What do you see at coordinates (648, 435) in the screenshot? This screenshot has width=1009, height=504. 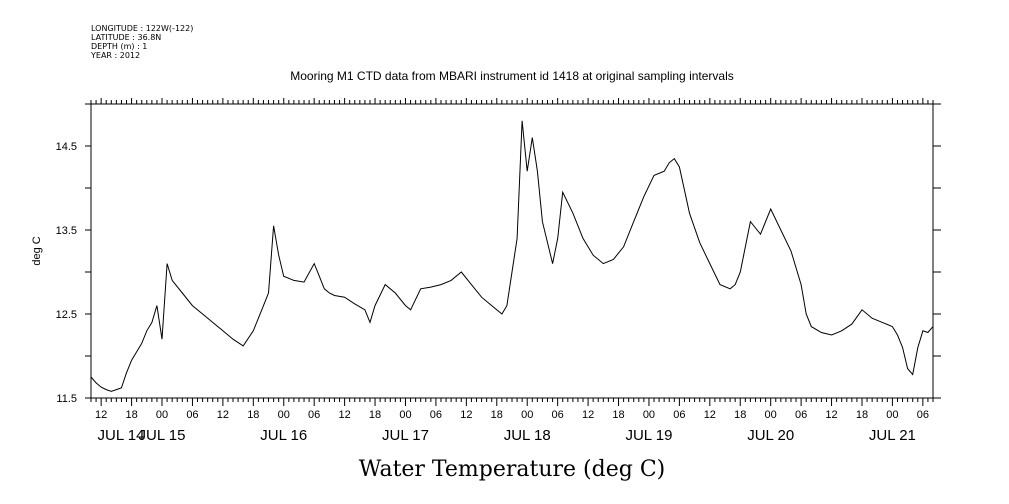 I see `x-day-label: JUL 19` at bounding box center [648, 435].